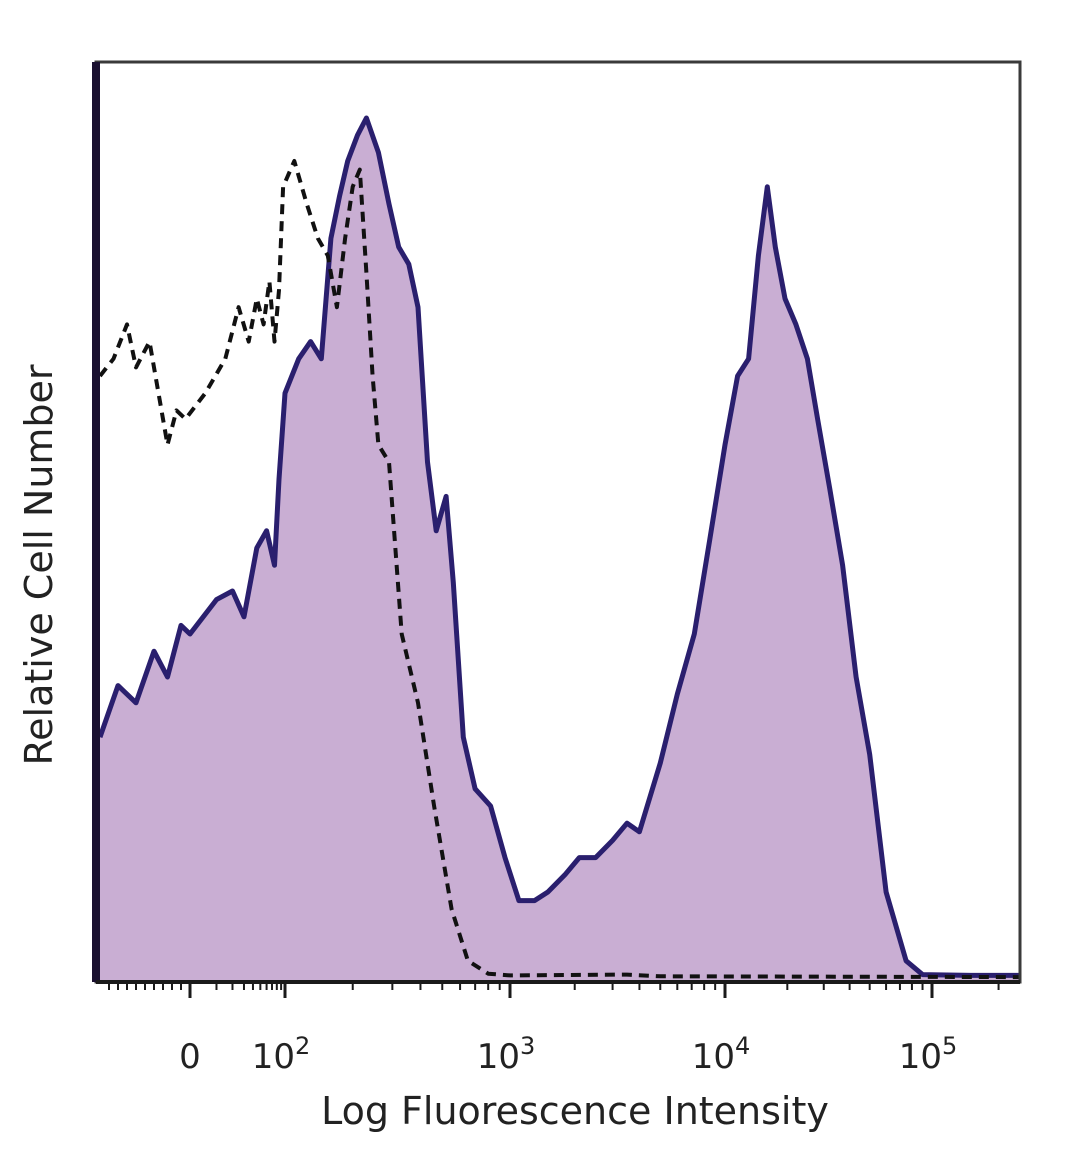 This screenshot has height=1169, width=1080. Describe the element at coordinates (39, 564) in the screenshot. I see `y-axis-label: Relative Cell Number` at that location.